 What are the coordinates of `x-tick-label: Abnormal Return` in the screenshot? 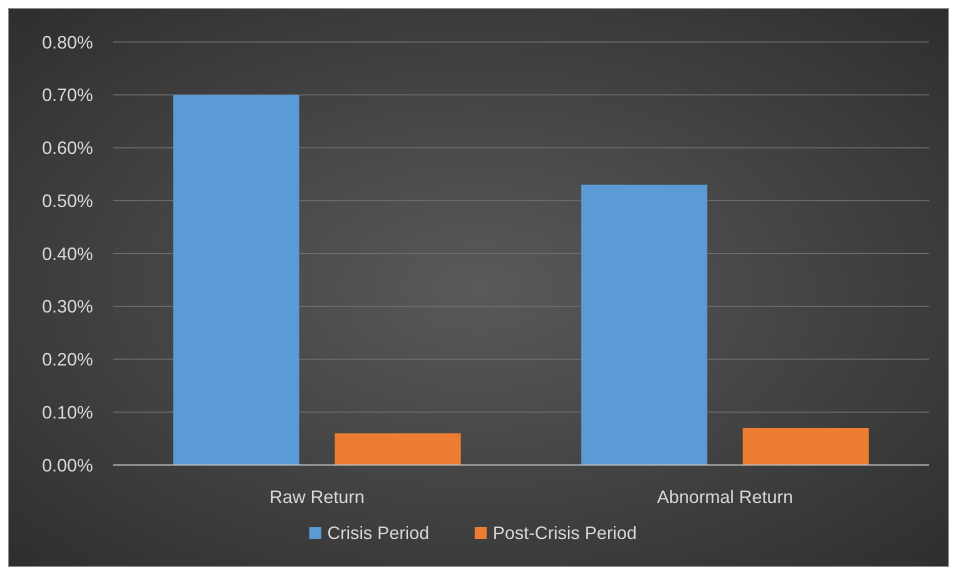 It's located at (725, 497).